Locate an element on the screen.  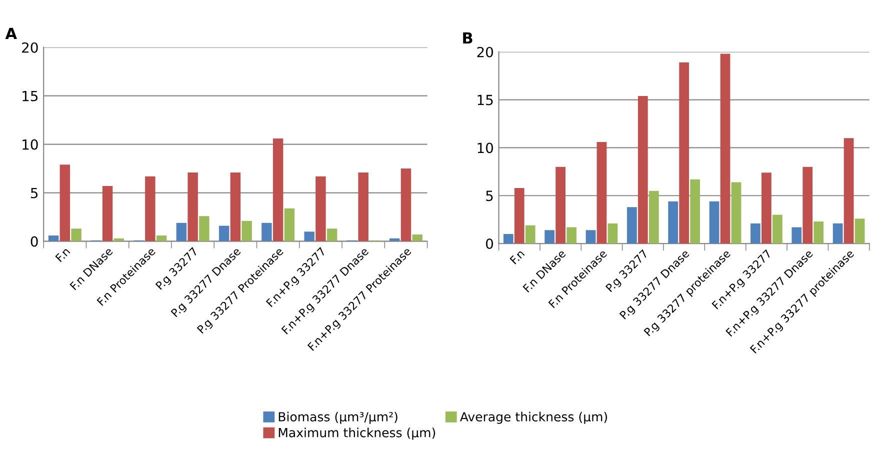
legend-label: Average thickness (µm) is located at coordinates (534, 418).